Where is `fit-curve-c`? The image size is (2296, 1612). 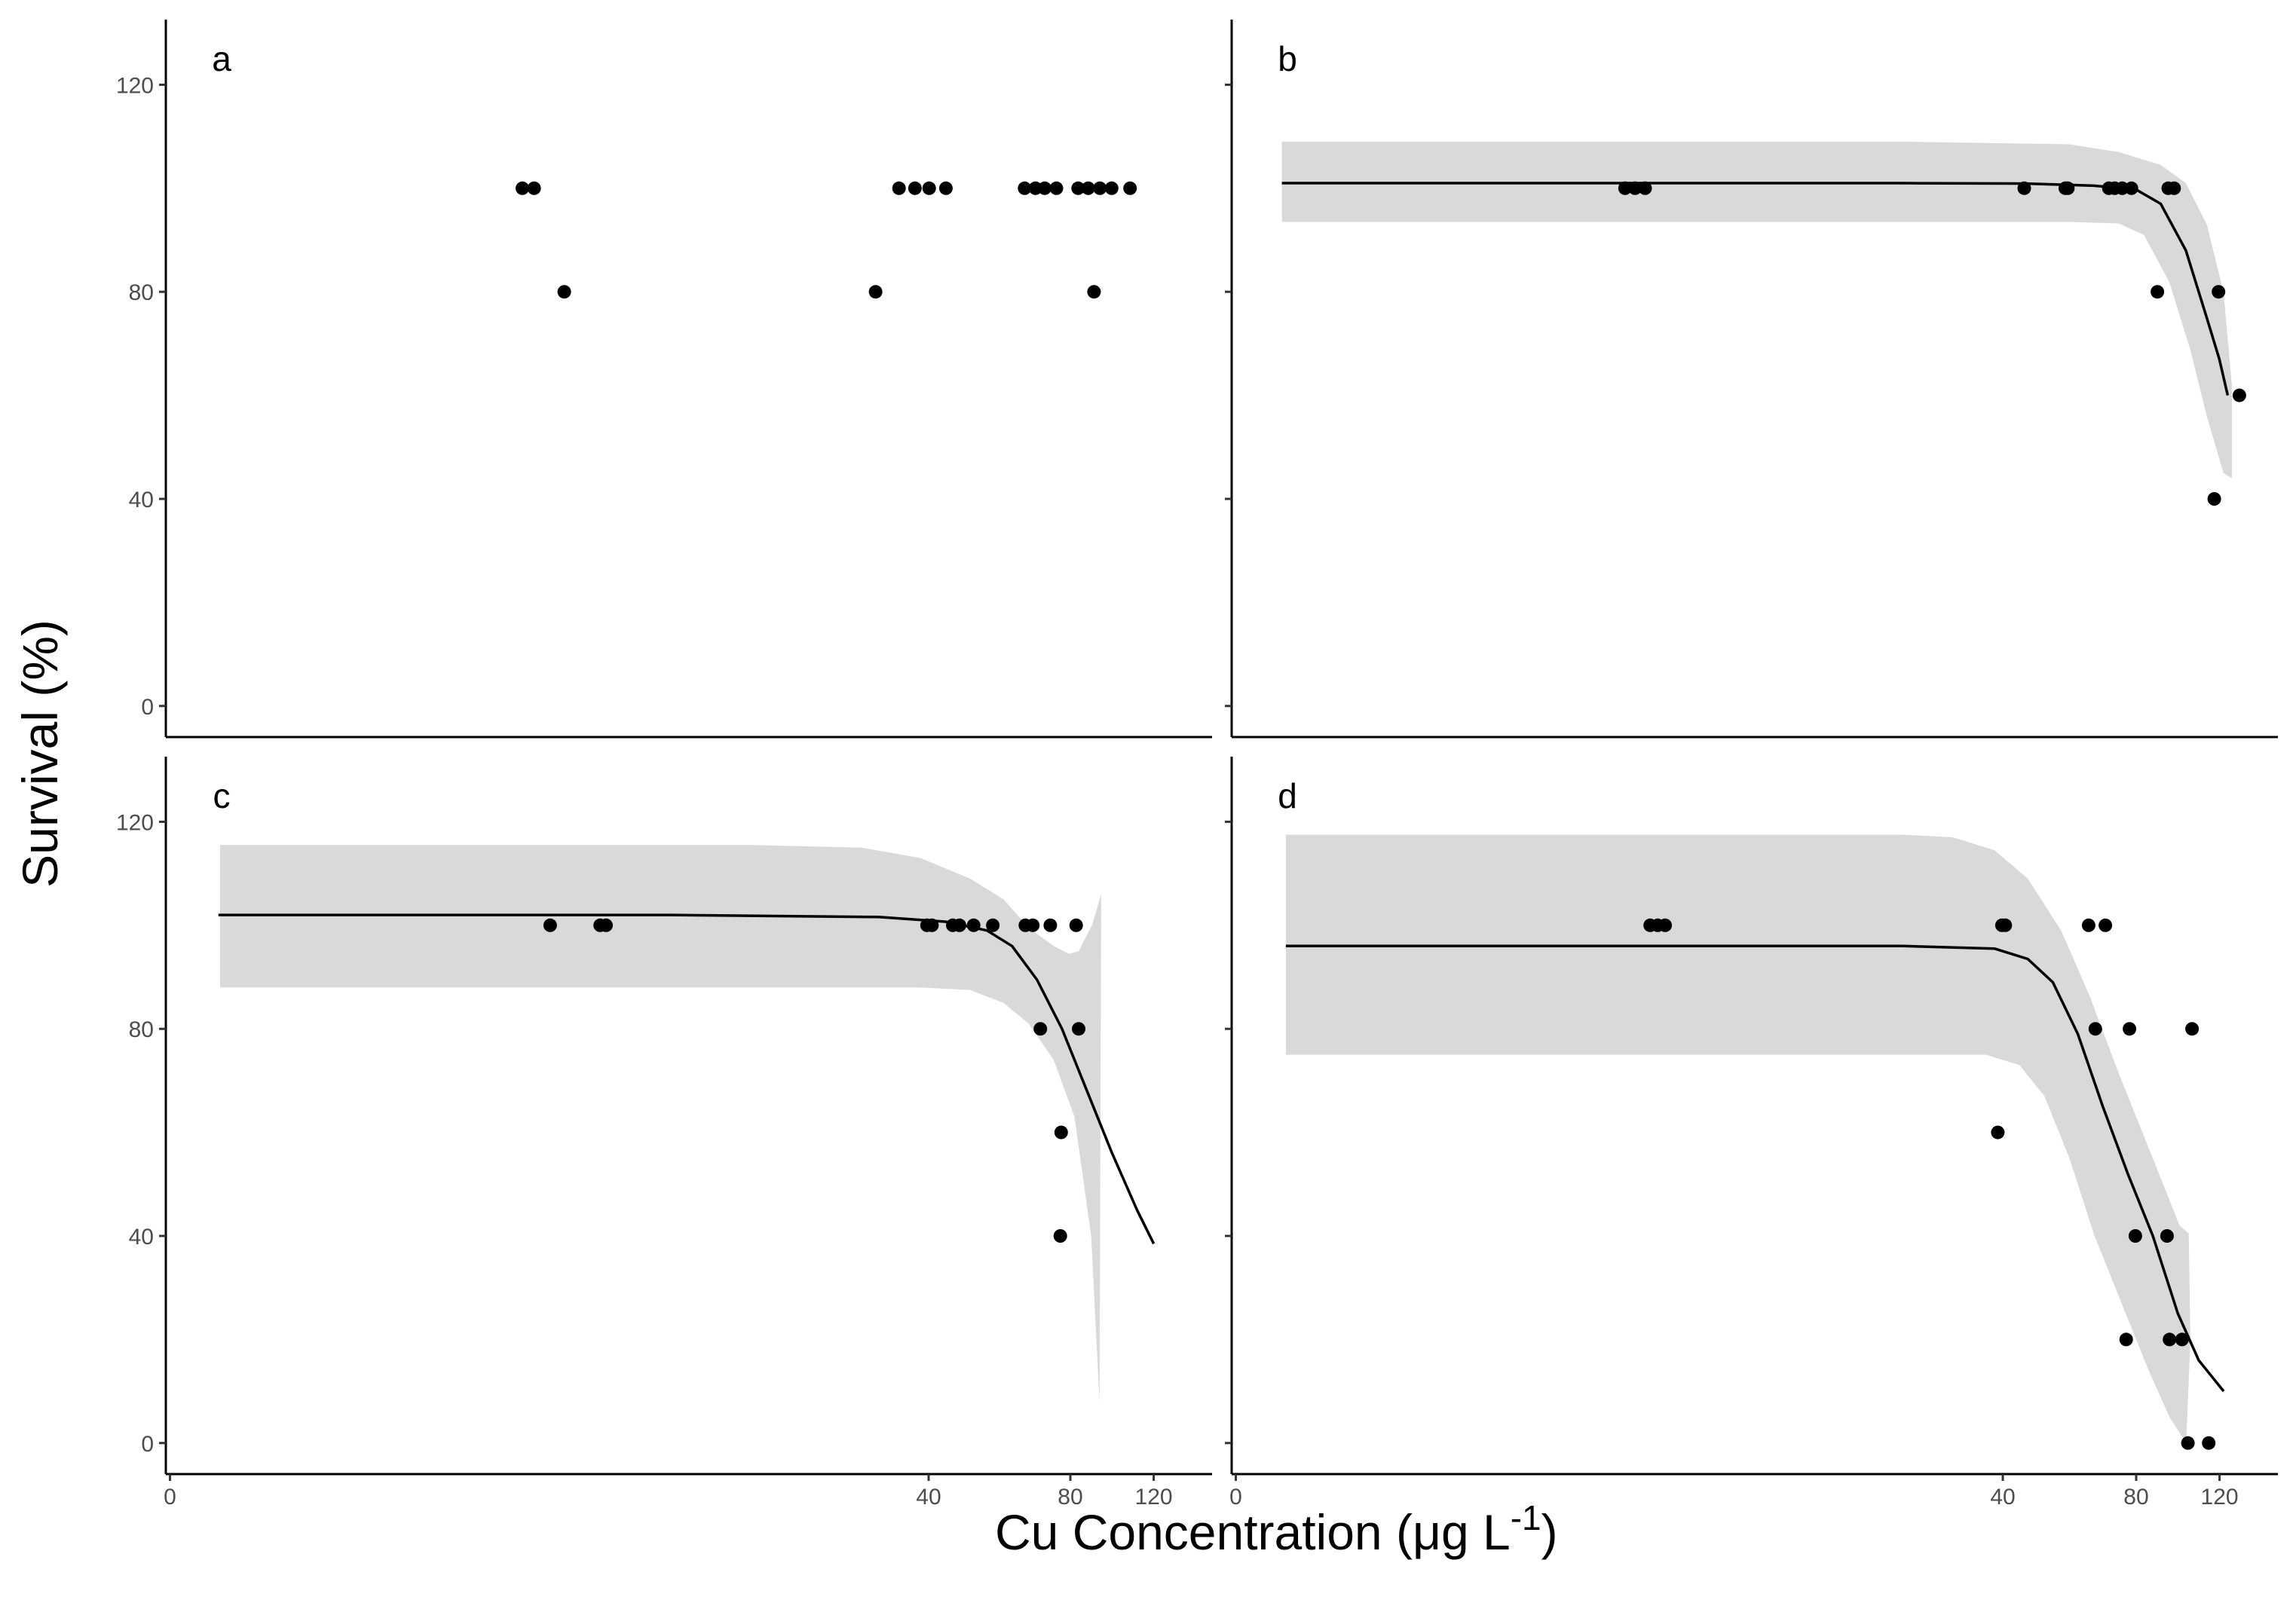
fit-curve-c is located at coordinates (687, 1079).